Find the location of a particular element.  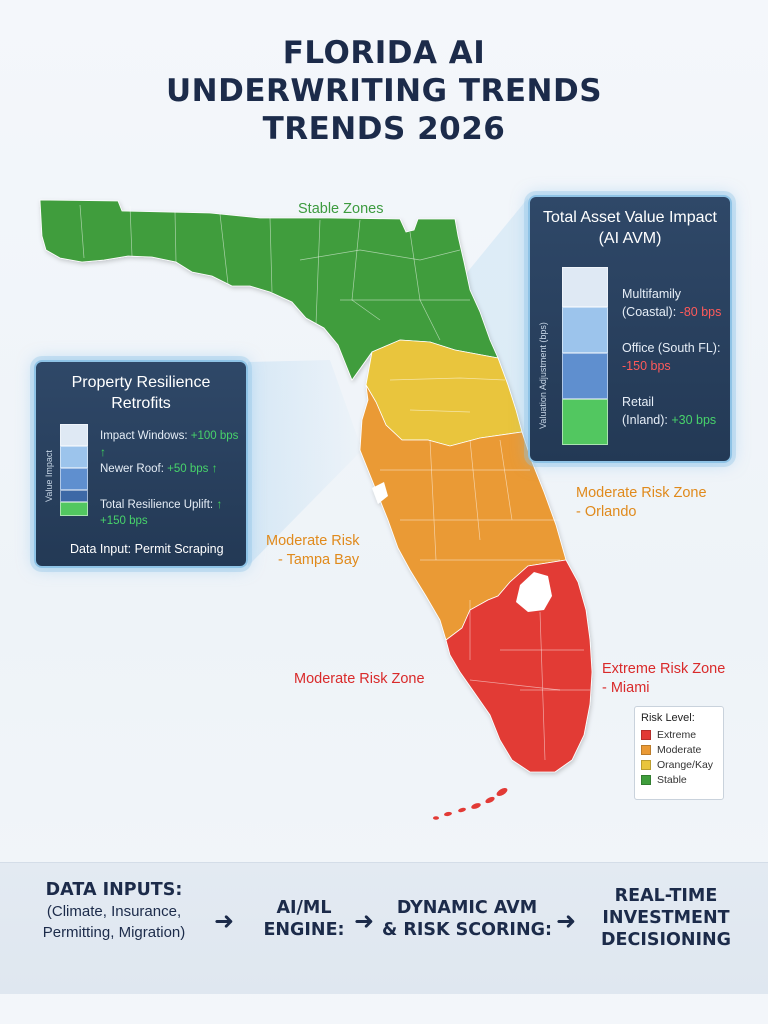

label-moderate-risk-zone: Moderate Risk Zone is located at coordinates (359, 679).